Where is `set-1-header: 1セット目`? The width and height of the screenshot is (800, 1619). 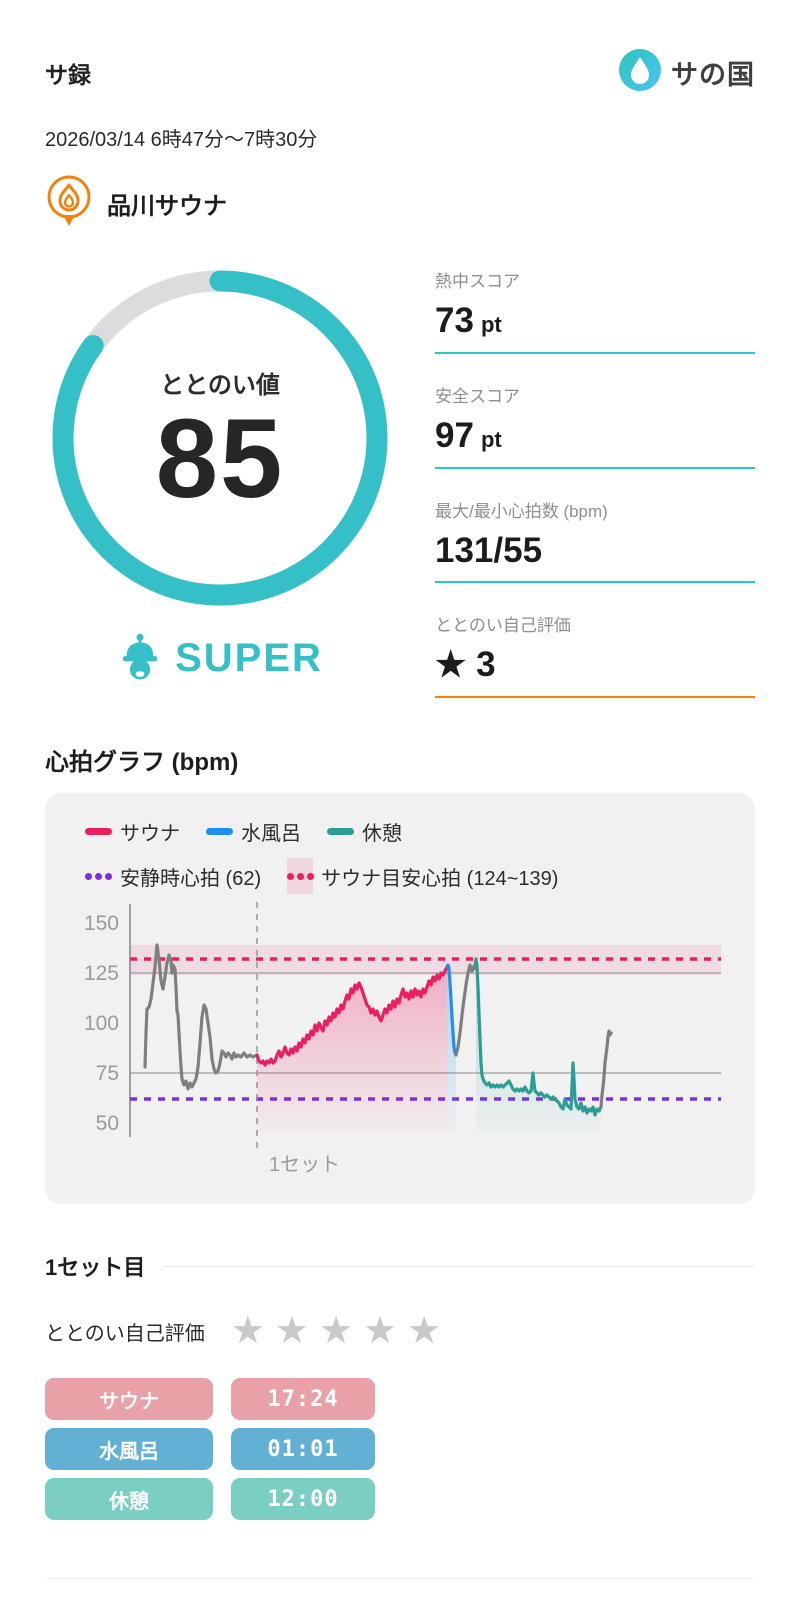 set-1-header: 1セット目 is located at coordinates (400, 1266).